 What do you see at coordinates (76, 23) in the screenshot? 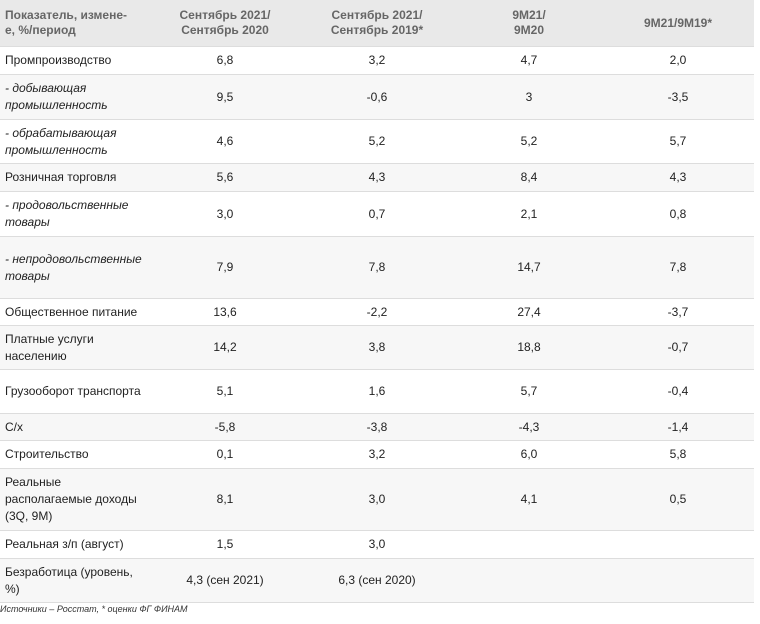
I see `header-indicator: Показатель, измене- е, %/период` at bounding box center [76, 23].